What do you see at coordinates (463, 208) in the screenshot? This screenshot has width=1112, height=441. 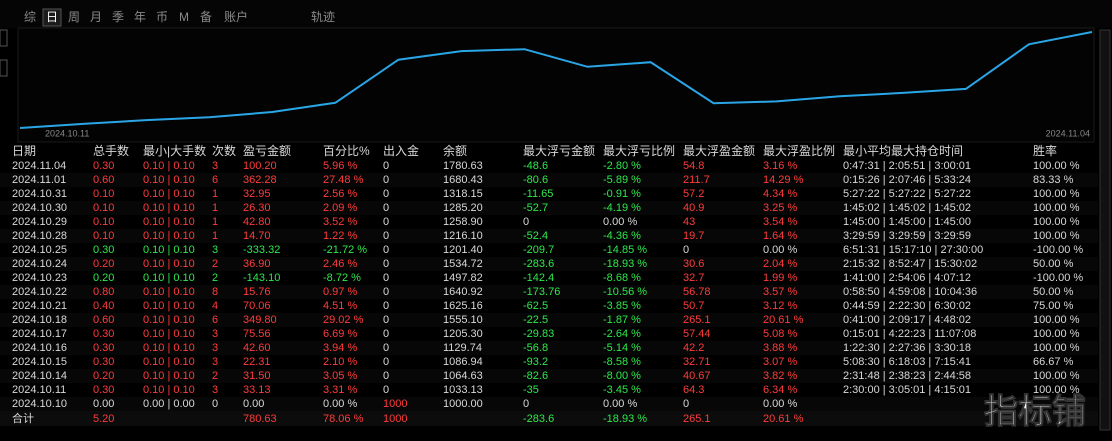 I see `cell: 1285.20` at bounding box center [463, 208].